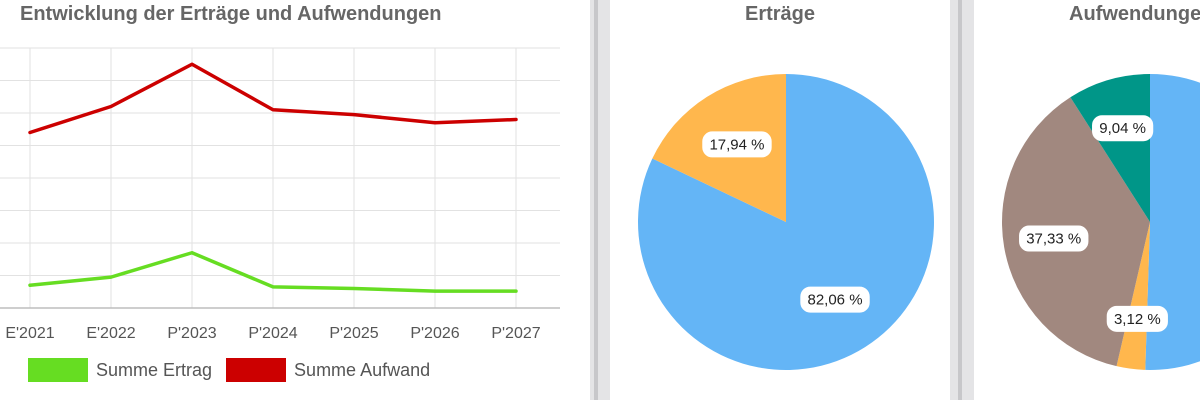 This screenshot has height=400, width=1200. I want to click on pie-chart-aufwendungen: 3,12 % 37,33 % 9,04 %, so click(1100, 222).